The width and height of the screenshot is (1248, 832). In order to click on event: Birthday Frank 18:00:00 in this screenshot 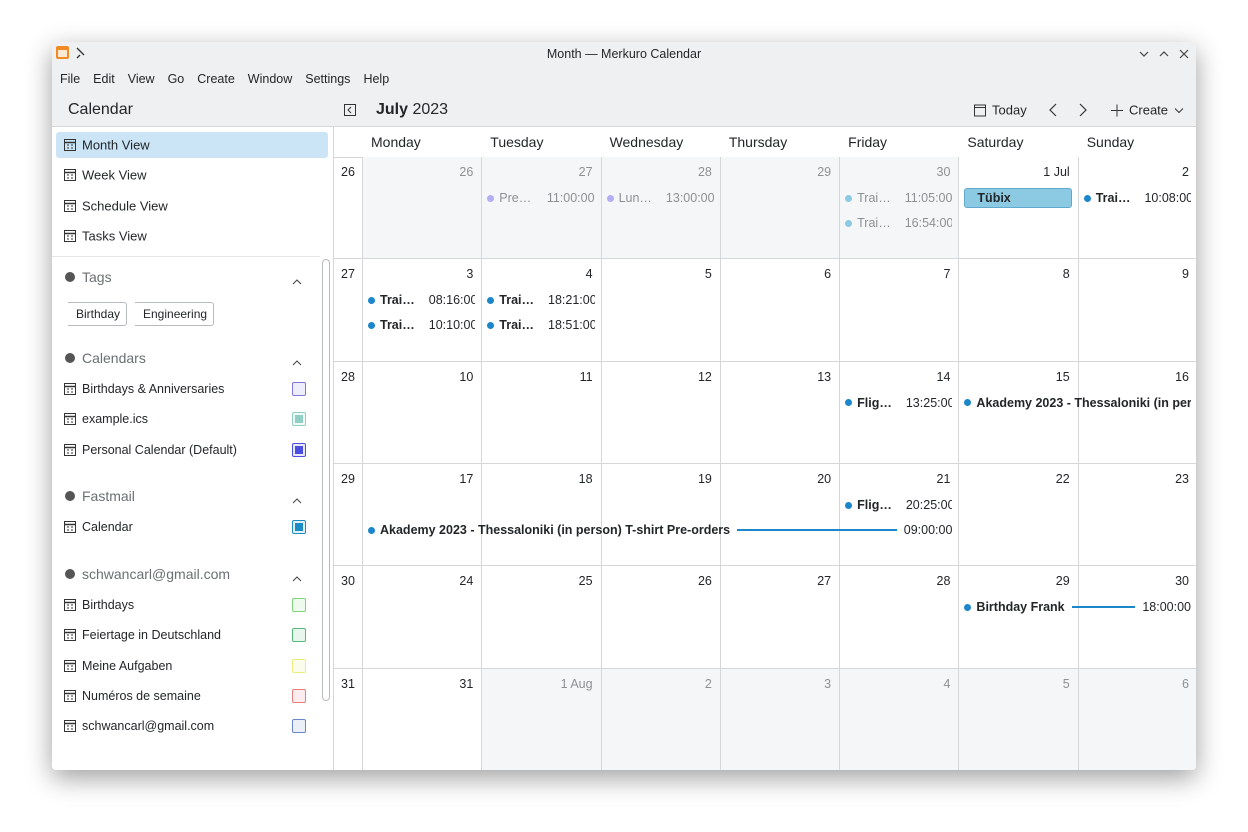, I will do `click(1077, 607)`.